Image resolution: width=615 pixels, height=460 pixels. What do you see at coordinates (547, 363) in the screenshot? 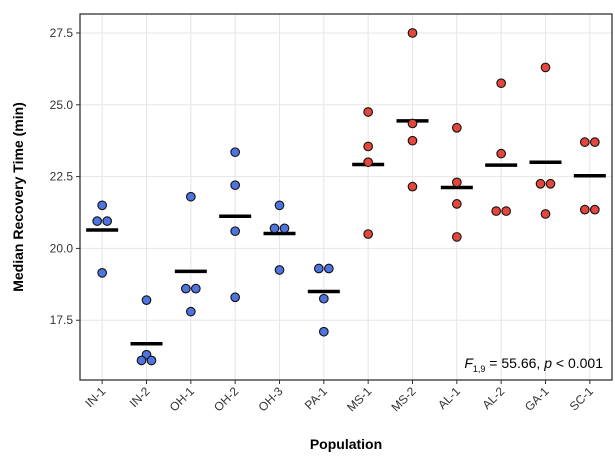
I see `annotation-p: p` at bounding box center [547, 363].